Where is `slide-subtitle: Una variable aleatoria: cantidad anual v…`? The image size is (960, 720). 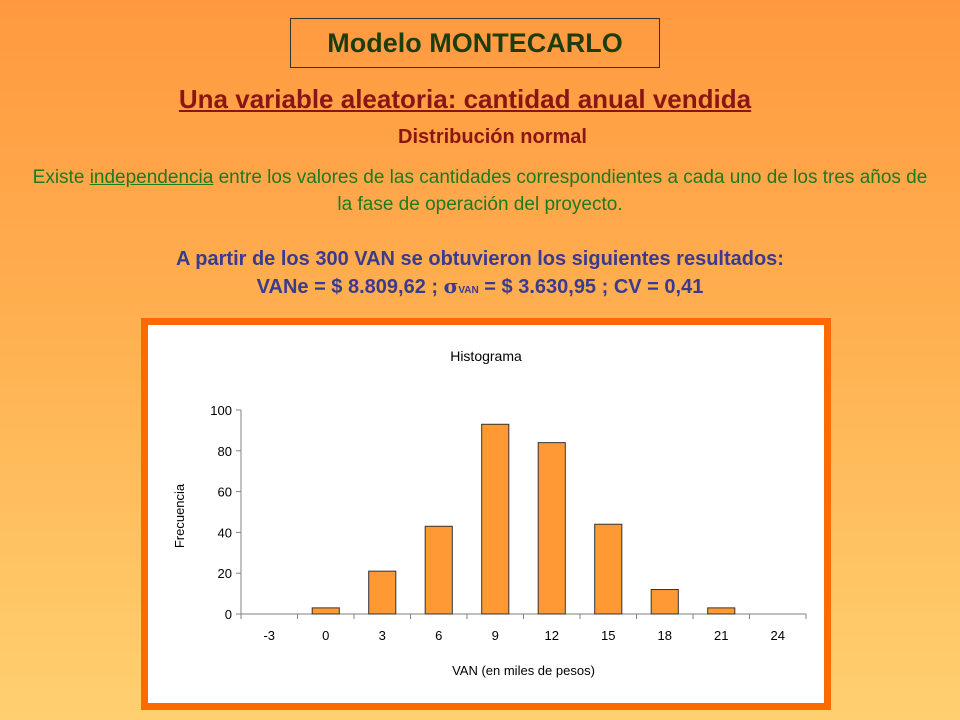
slide-subtitle: Una variable aleatoria: cantidad anual v… is located at coordinates (465, 99).